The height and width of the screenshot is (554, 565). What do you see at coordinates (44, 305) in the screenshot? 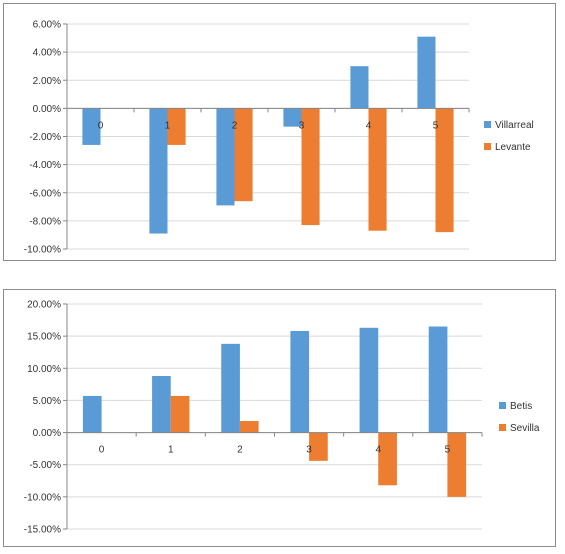
I see `y-tick-label: 20.00%` at bounding box center [44, 305].